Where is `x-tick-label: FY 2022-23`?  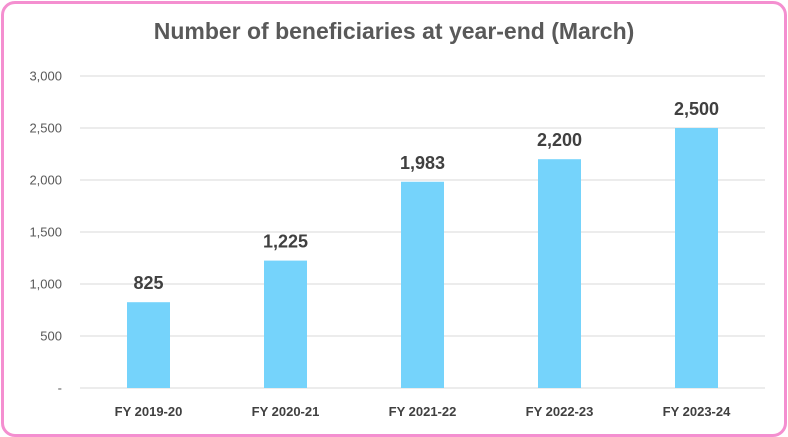
x-tick-label: FY 2022-23 is located at coordinates (560, 411).